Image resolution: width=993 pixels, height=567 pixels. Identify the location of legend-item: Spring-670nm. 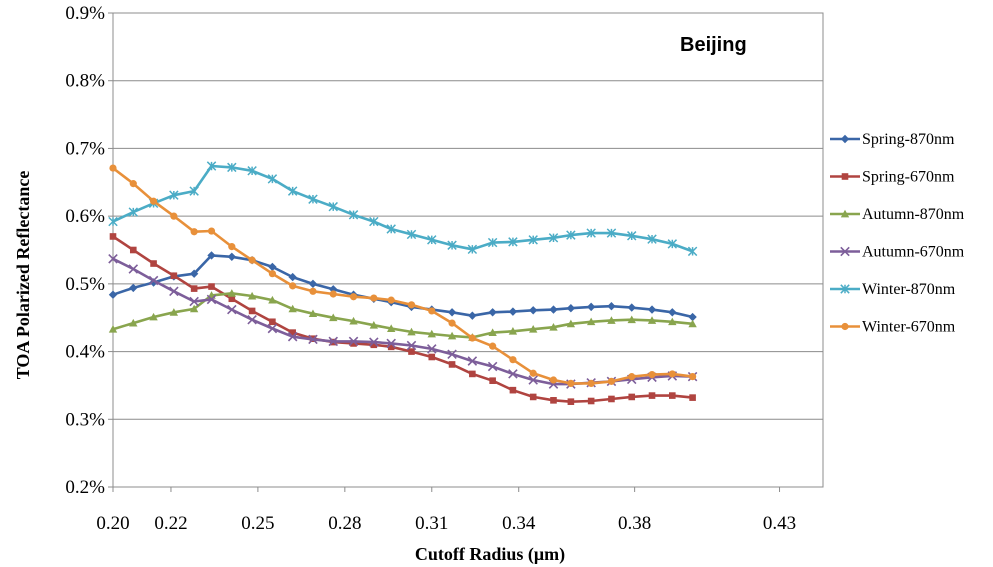
(892, 177).